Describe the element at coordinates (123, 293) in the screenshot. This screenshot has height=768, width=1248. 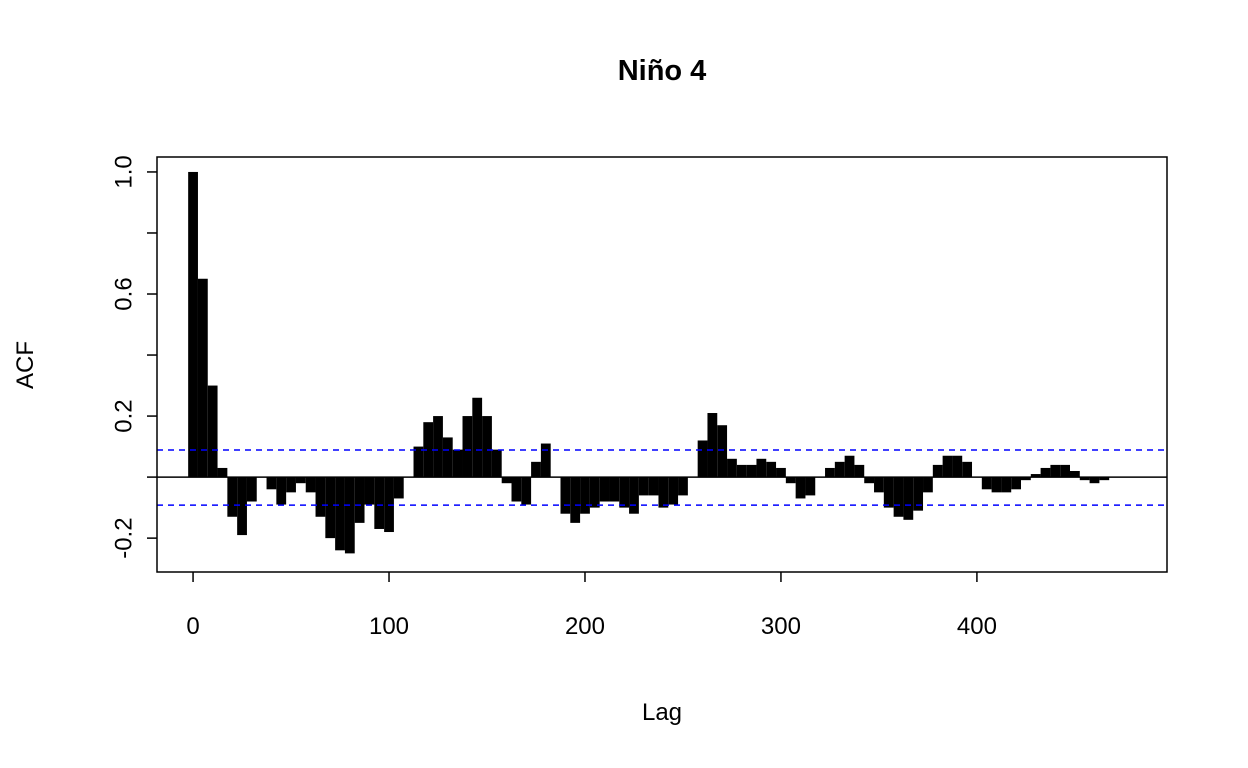
I see `y-tick-label: 0.6` at that location.